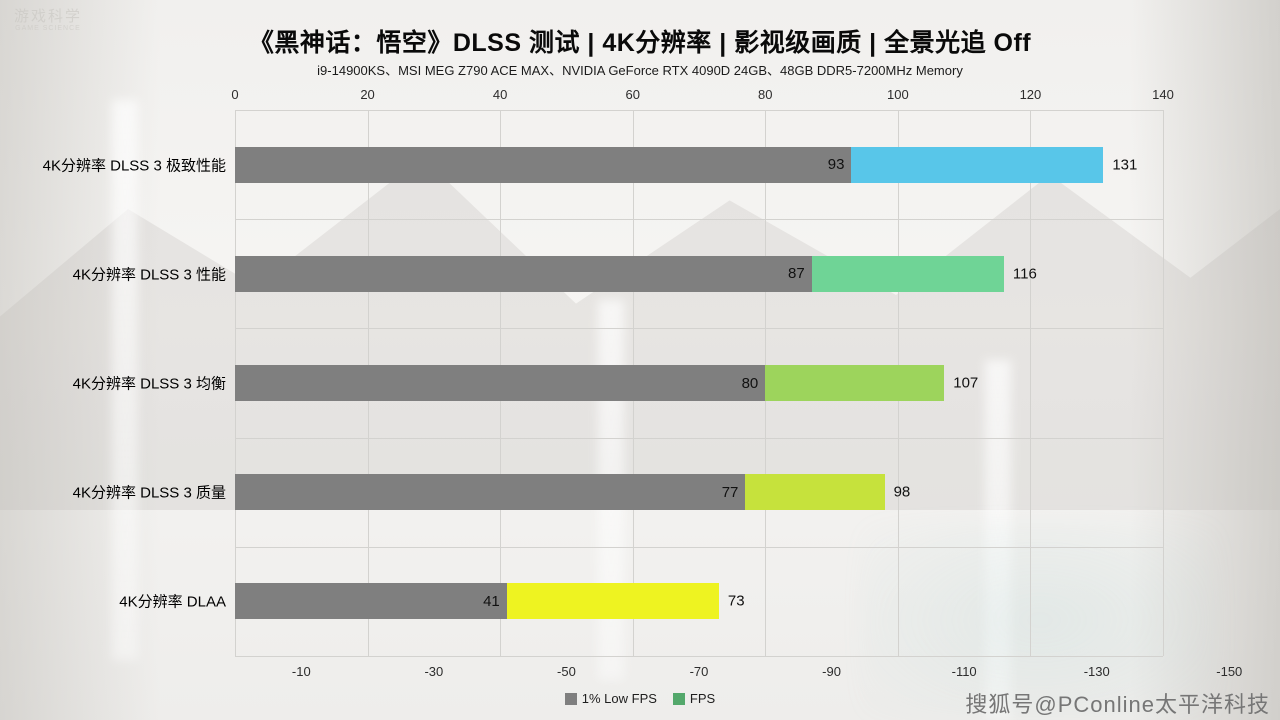 Image resolution: width=1280 pixels, height=720 pixels. What do you see at coordinates (490, 492) in the screenshot?
I see `bar-1pct-low: 77` at bounding box center [490, 492].